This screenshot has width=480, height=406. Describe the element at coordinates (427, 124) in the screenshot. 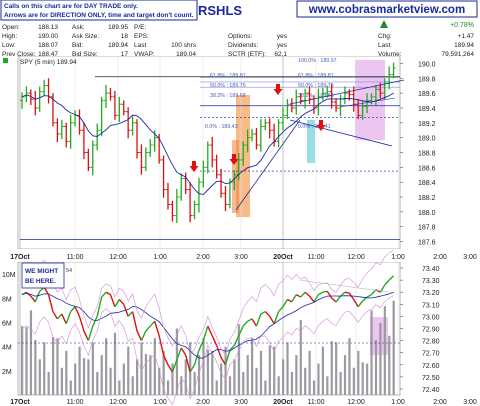

I see `price-tick-label: 189.2` at that location.